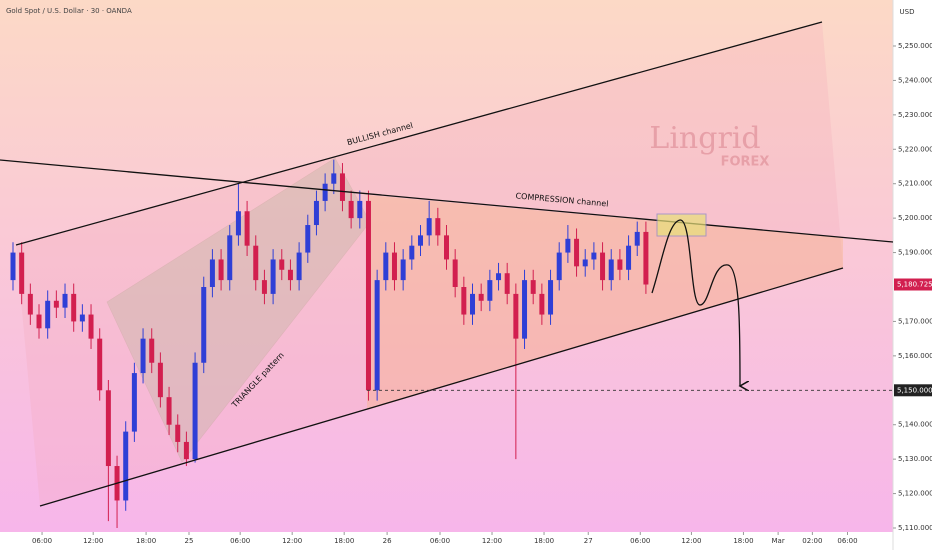  I want to click on y-tick-label: 5,160.000, so click(915, 356).